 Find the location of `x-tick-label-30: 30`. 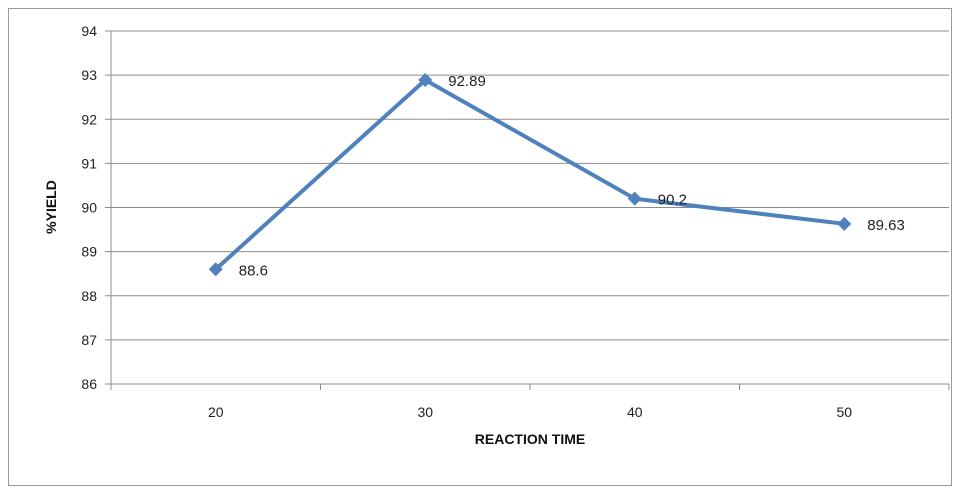

x-tick-label-30: 30 is located at coordinates (425, 412).